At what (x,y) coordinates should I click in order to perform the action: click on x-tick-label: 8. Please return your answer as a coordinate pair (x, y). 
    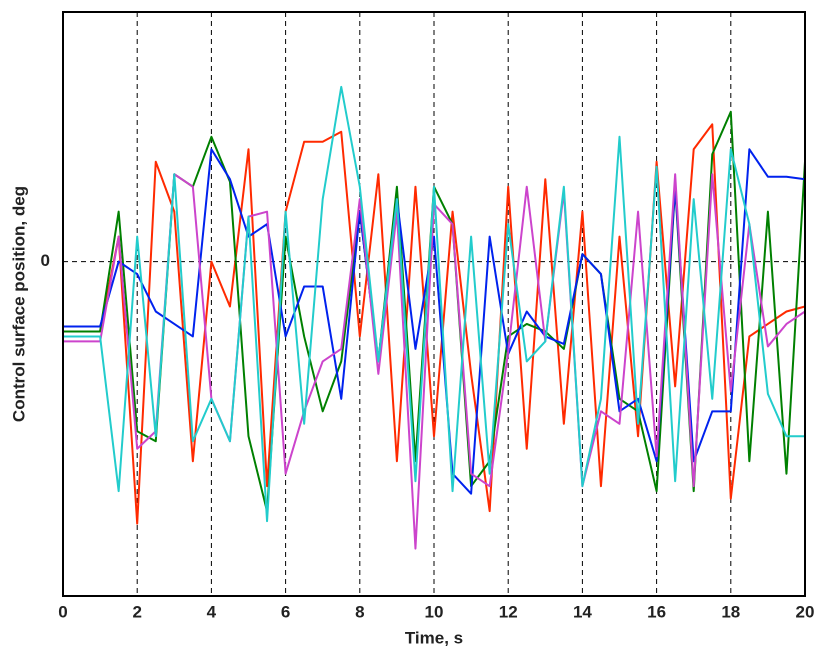
    Looking at the image, I should click on (359, 611).